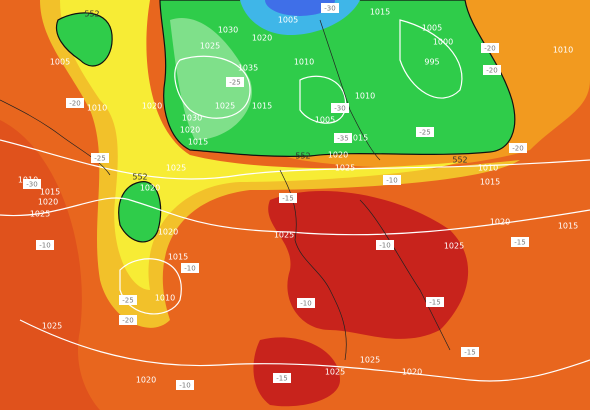 This screenshot has width=590, height=410. I want to click on isobar-label: 995, so click(431, 62).